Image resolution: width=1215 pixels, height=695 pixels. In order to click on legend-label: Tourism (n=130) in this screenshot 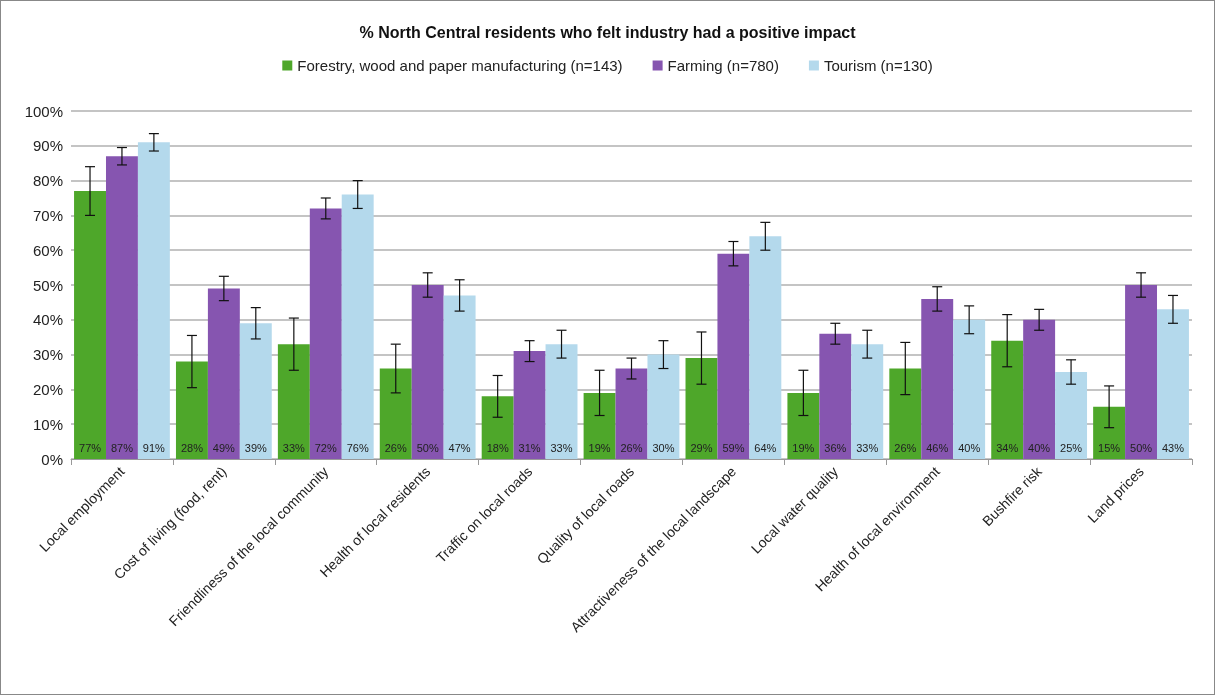, I will do `click(878, 65)`.